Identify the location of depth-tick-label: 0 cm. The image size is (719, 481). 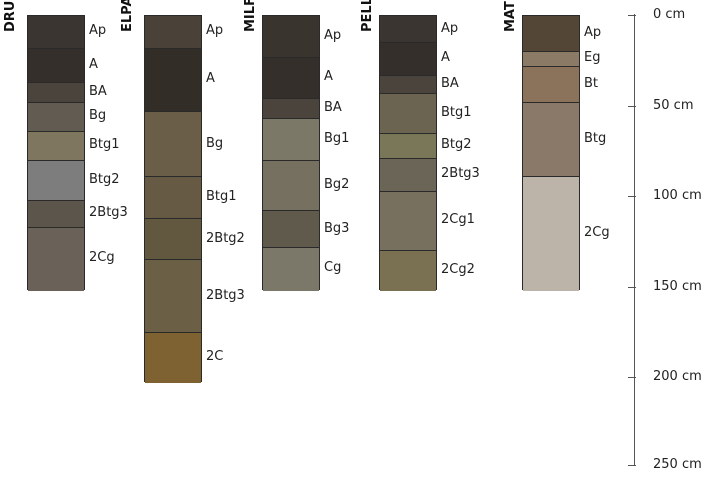
(669, 14).